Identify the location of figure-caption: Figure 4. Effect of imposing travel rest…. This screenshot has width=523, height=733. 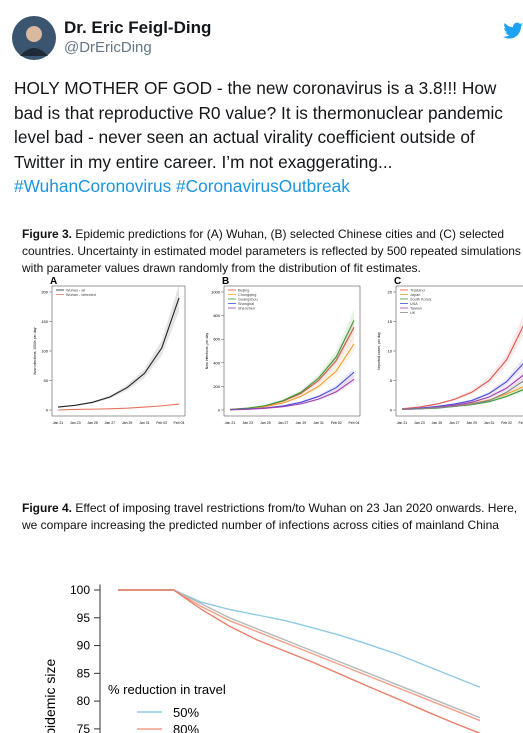
(272, 517).